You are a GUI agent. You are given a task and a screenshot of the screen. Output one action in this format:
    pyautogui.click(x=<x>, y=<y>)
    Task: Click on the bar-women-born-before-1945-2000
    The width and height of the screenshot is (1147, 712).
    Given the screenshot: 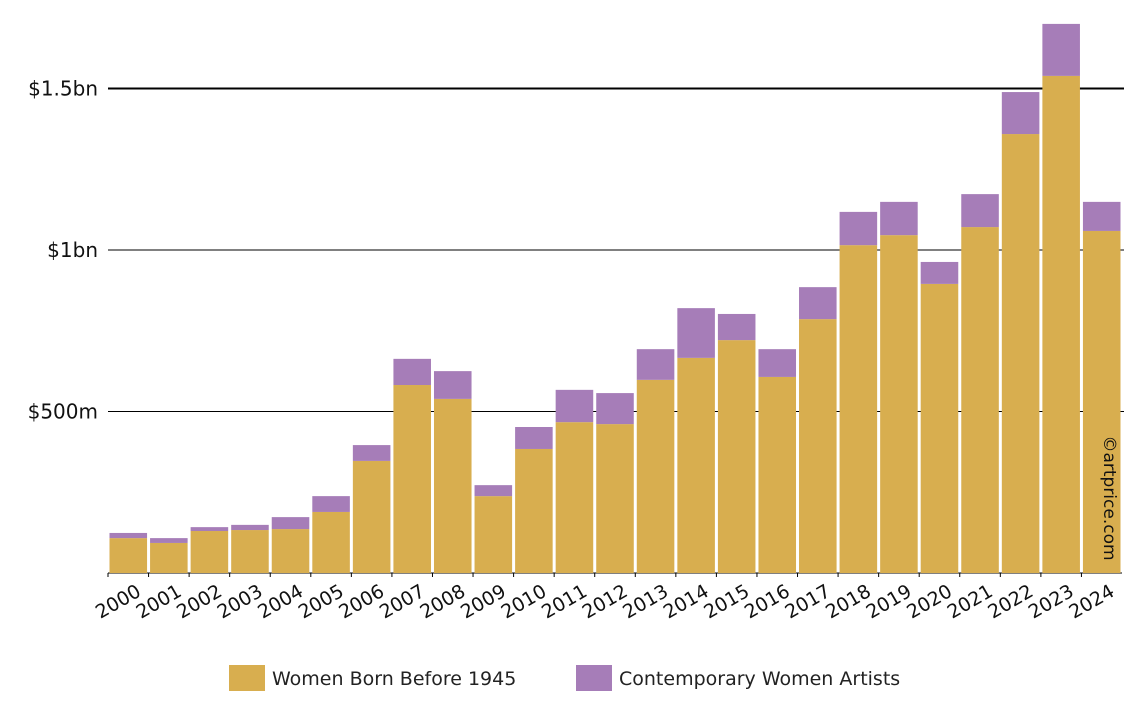 What is the action you would take?
    pyautogui.click(x=128, y=555)
    